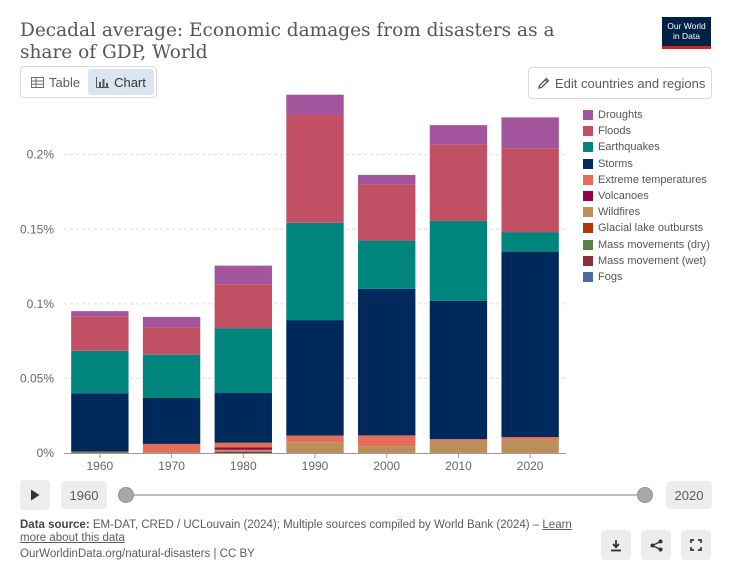  I want to click on download-button, so click(616, 545).